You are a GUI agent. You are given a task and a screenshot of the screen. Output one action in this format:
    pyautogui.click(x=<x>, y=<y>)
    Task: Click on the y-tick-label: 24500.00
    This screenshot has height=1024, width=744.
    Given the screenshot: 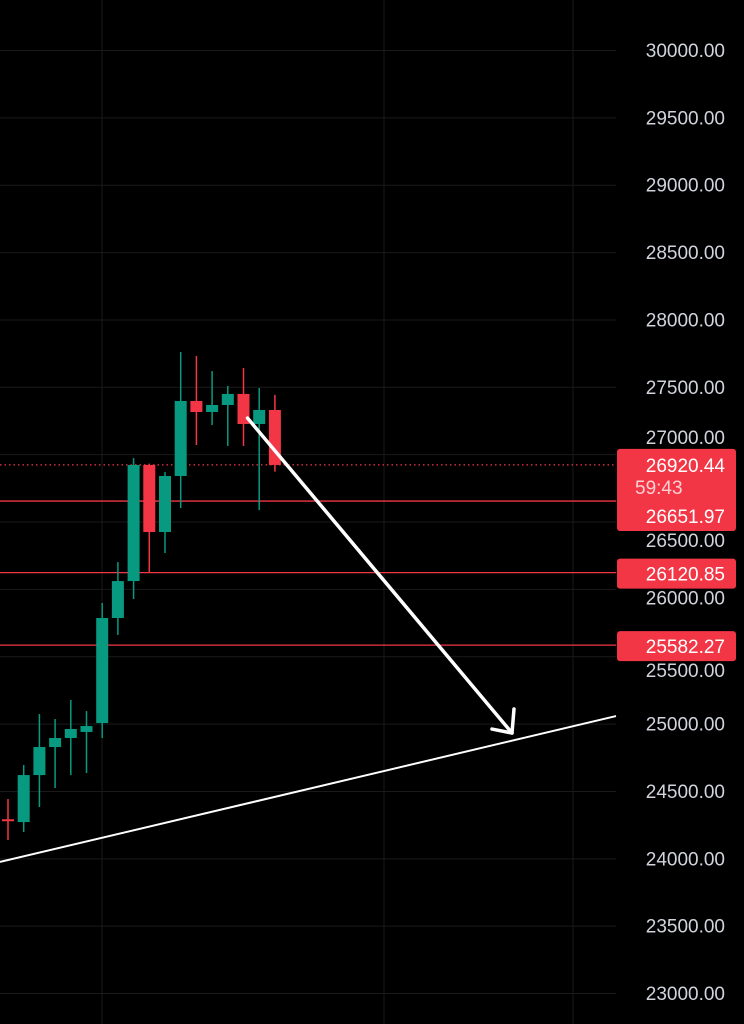 What is the action you would take?
    pyautogui.click(x=685, y=792)
    